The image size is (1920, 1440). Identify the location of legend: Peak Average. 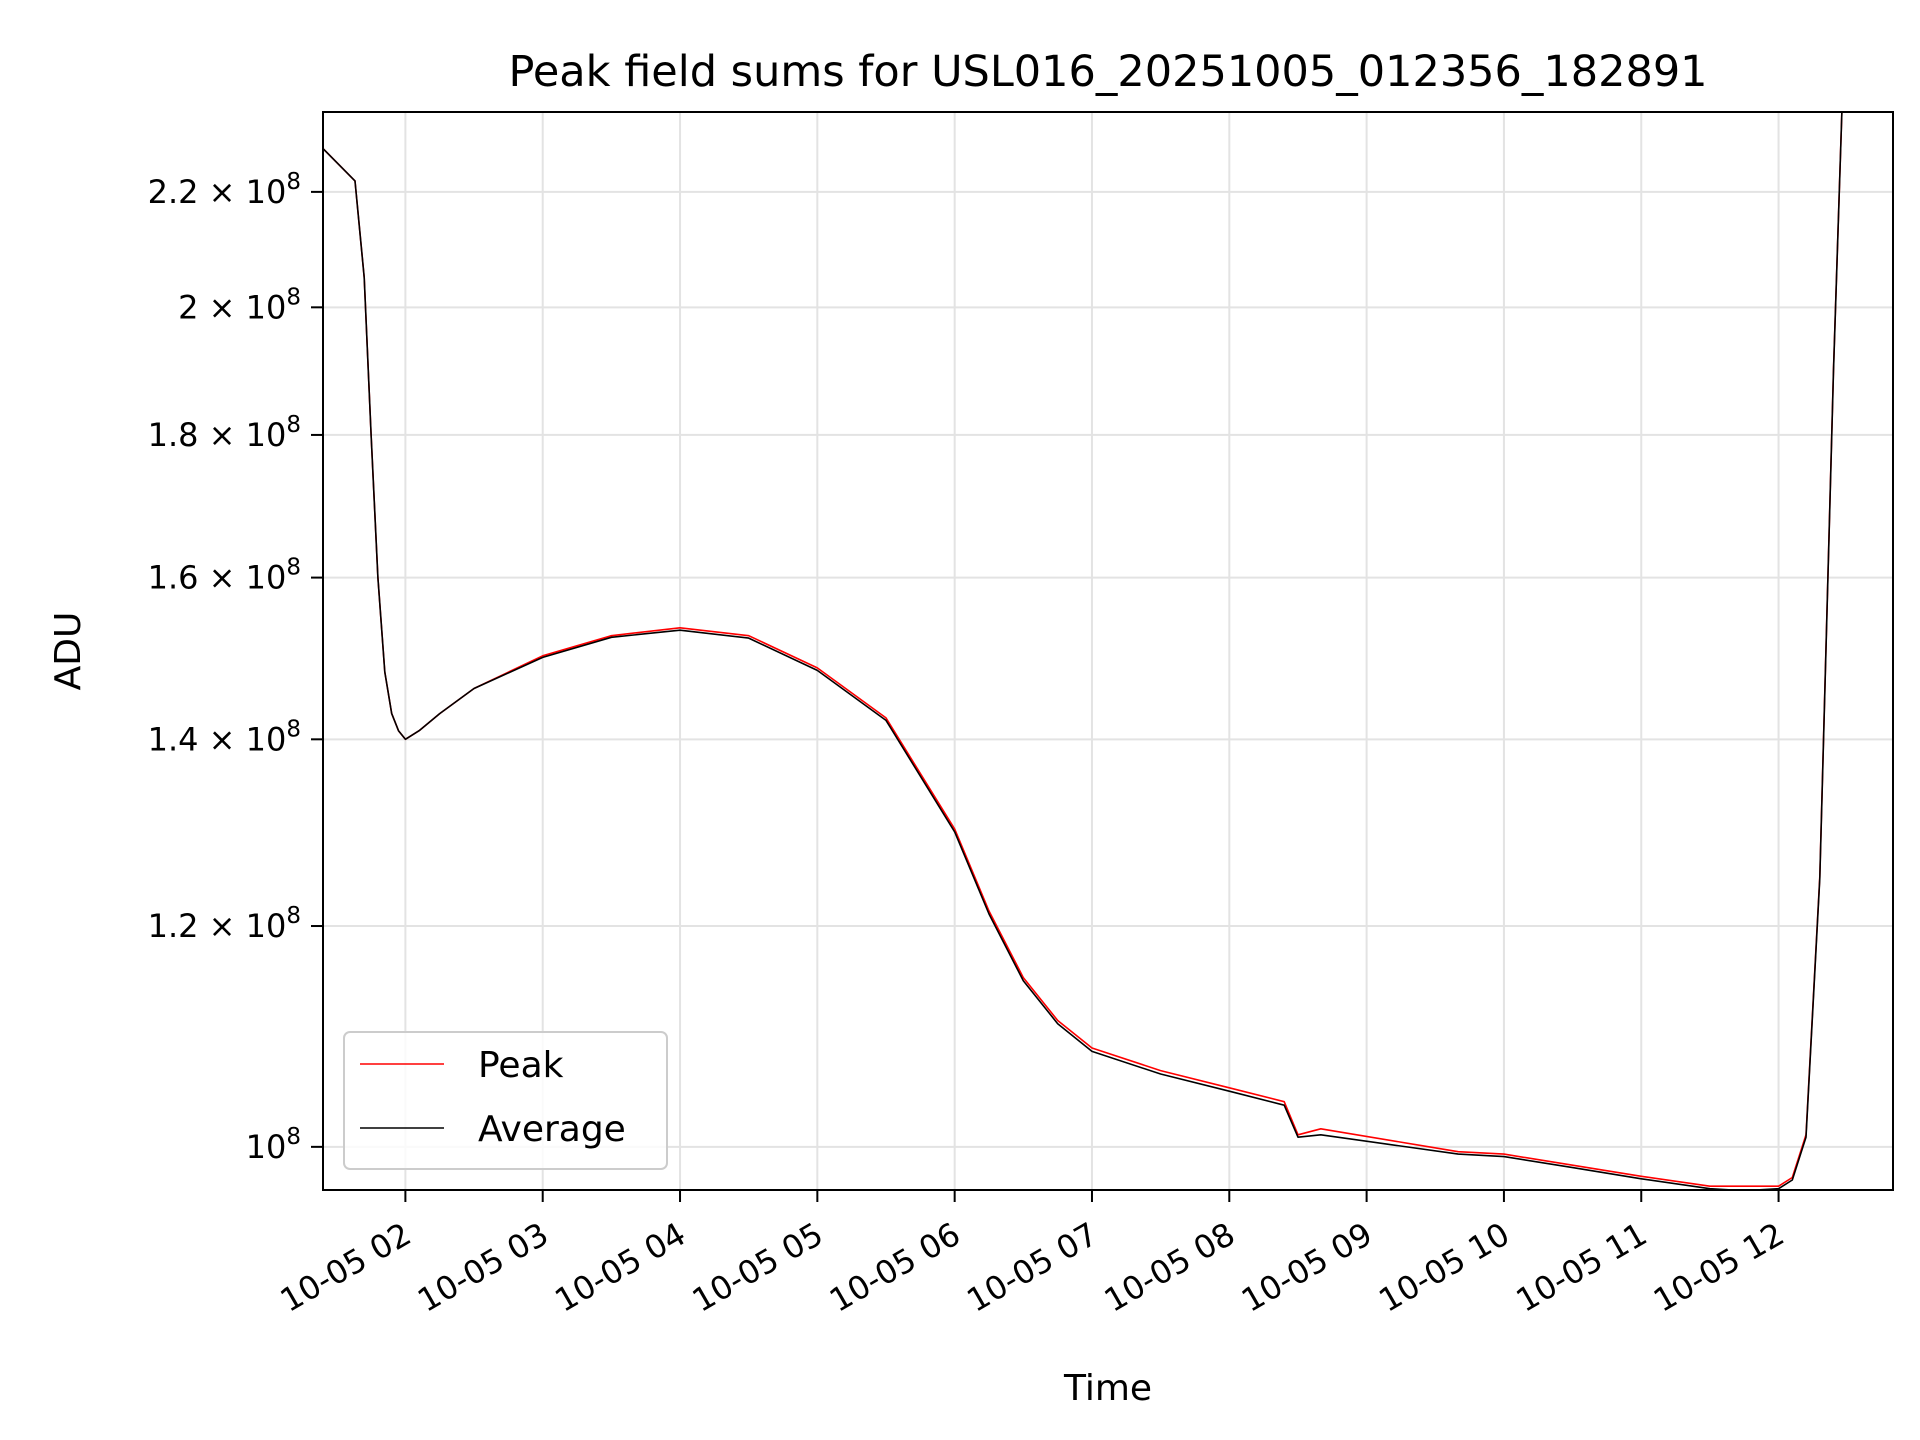
(505, 1100).